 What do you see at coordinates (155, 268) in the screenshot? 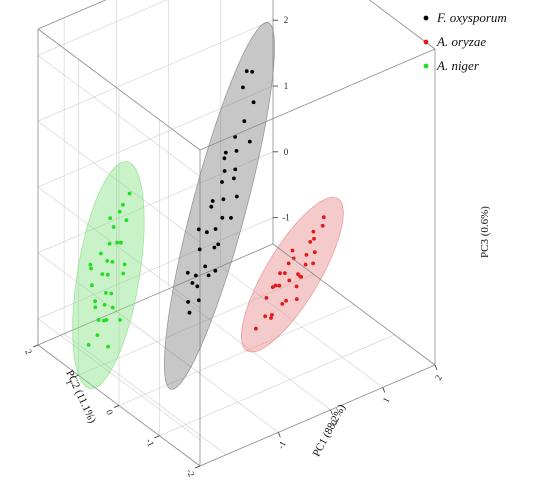
I see `gridline-back-wall` at bounding box center [155, 268].